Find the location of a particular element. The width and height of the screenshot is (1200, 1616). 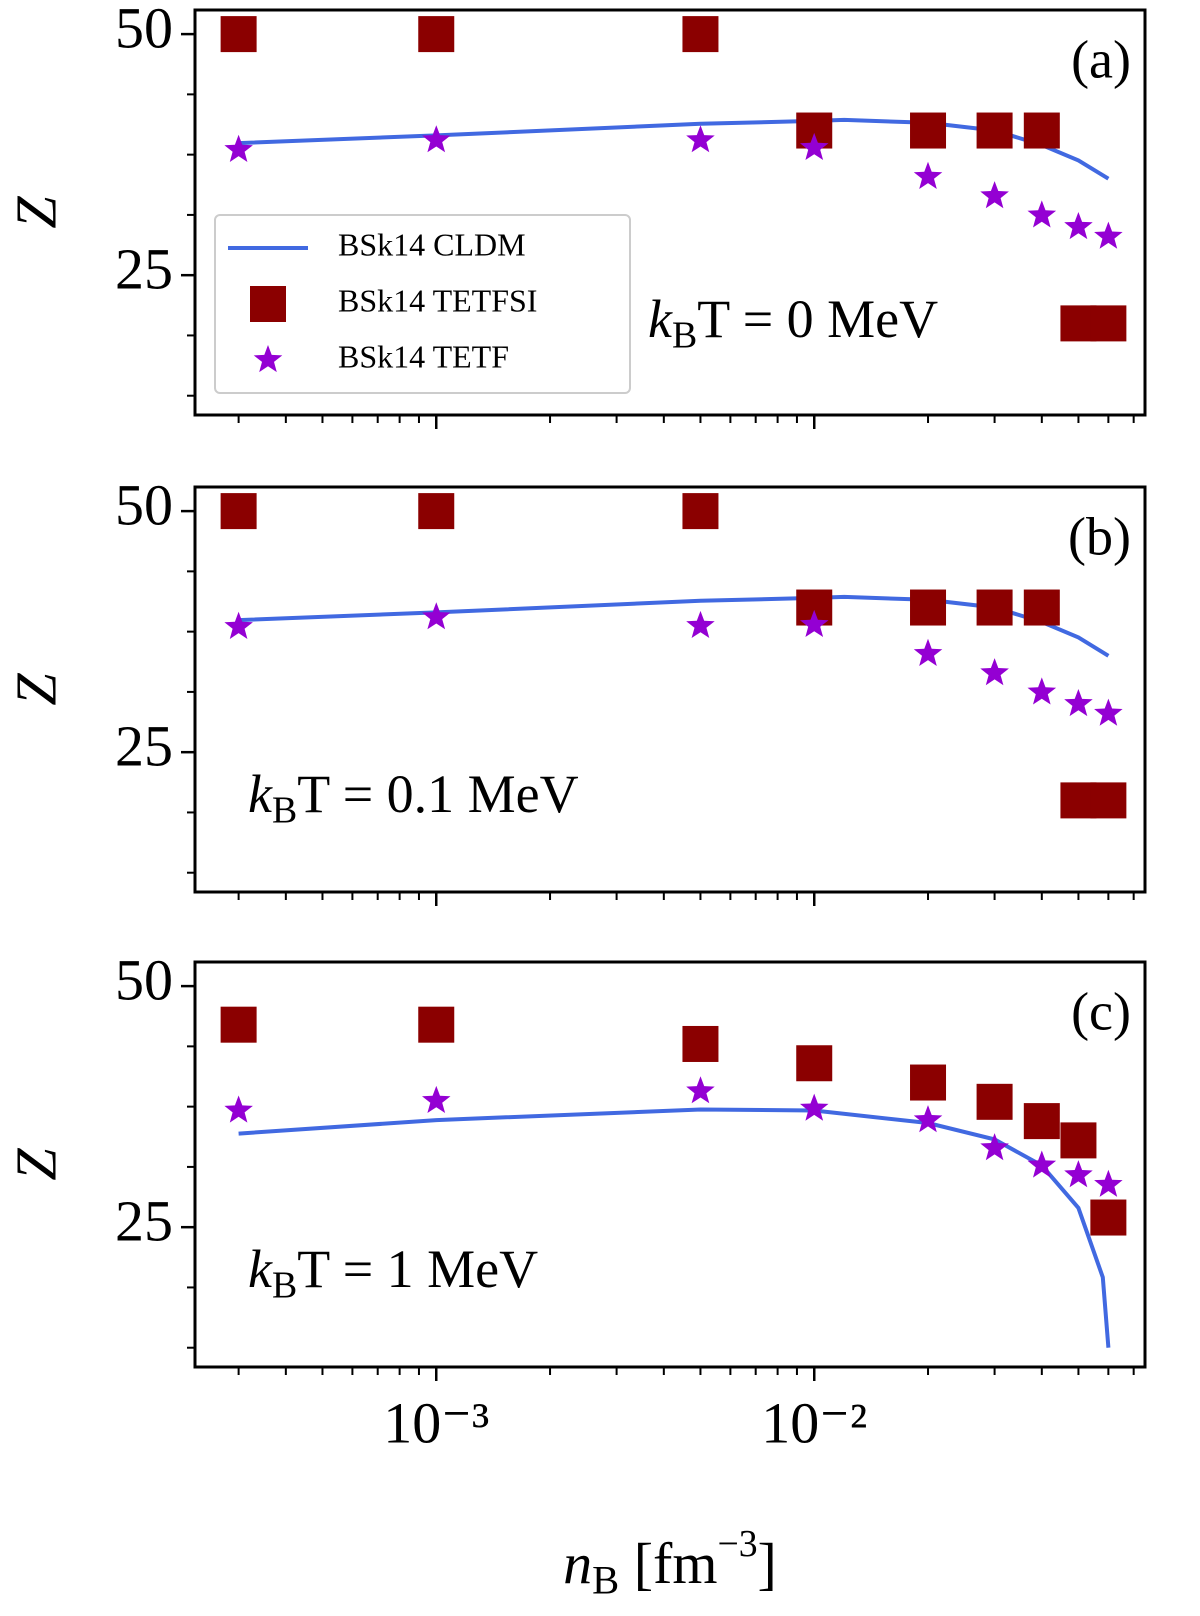

legend-label: BSk14 TETF is located at coordinates (423, 356).